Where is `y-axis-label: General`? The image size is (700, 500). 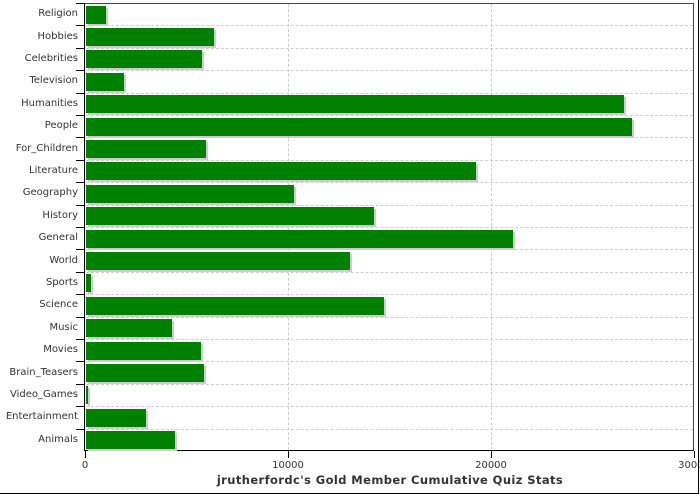 y-axis-label: General is located at coordinates (58, 238).